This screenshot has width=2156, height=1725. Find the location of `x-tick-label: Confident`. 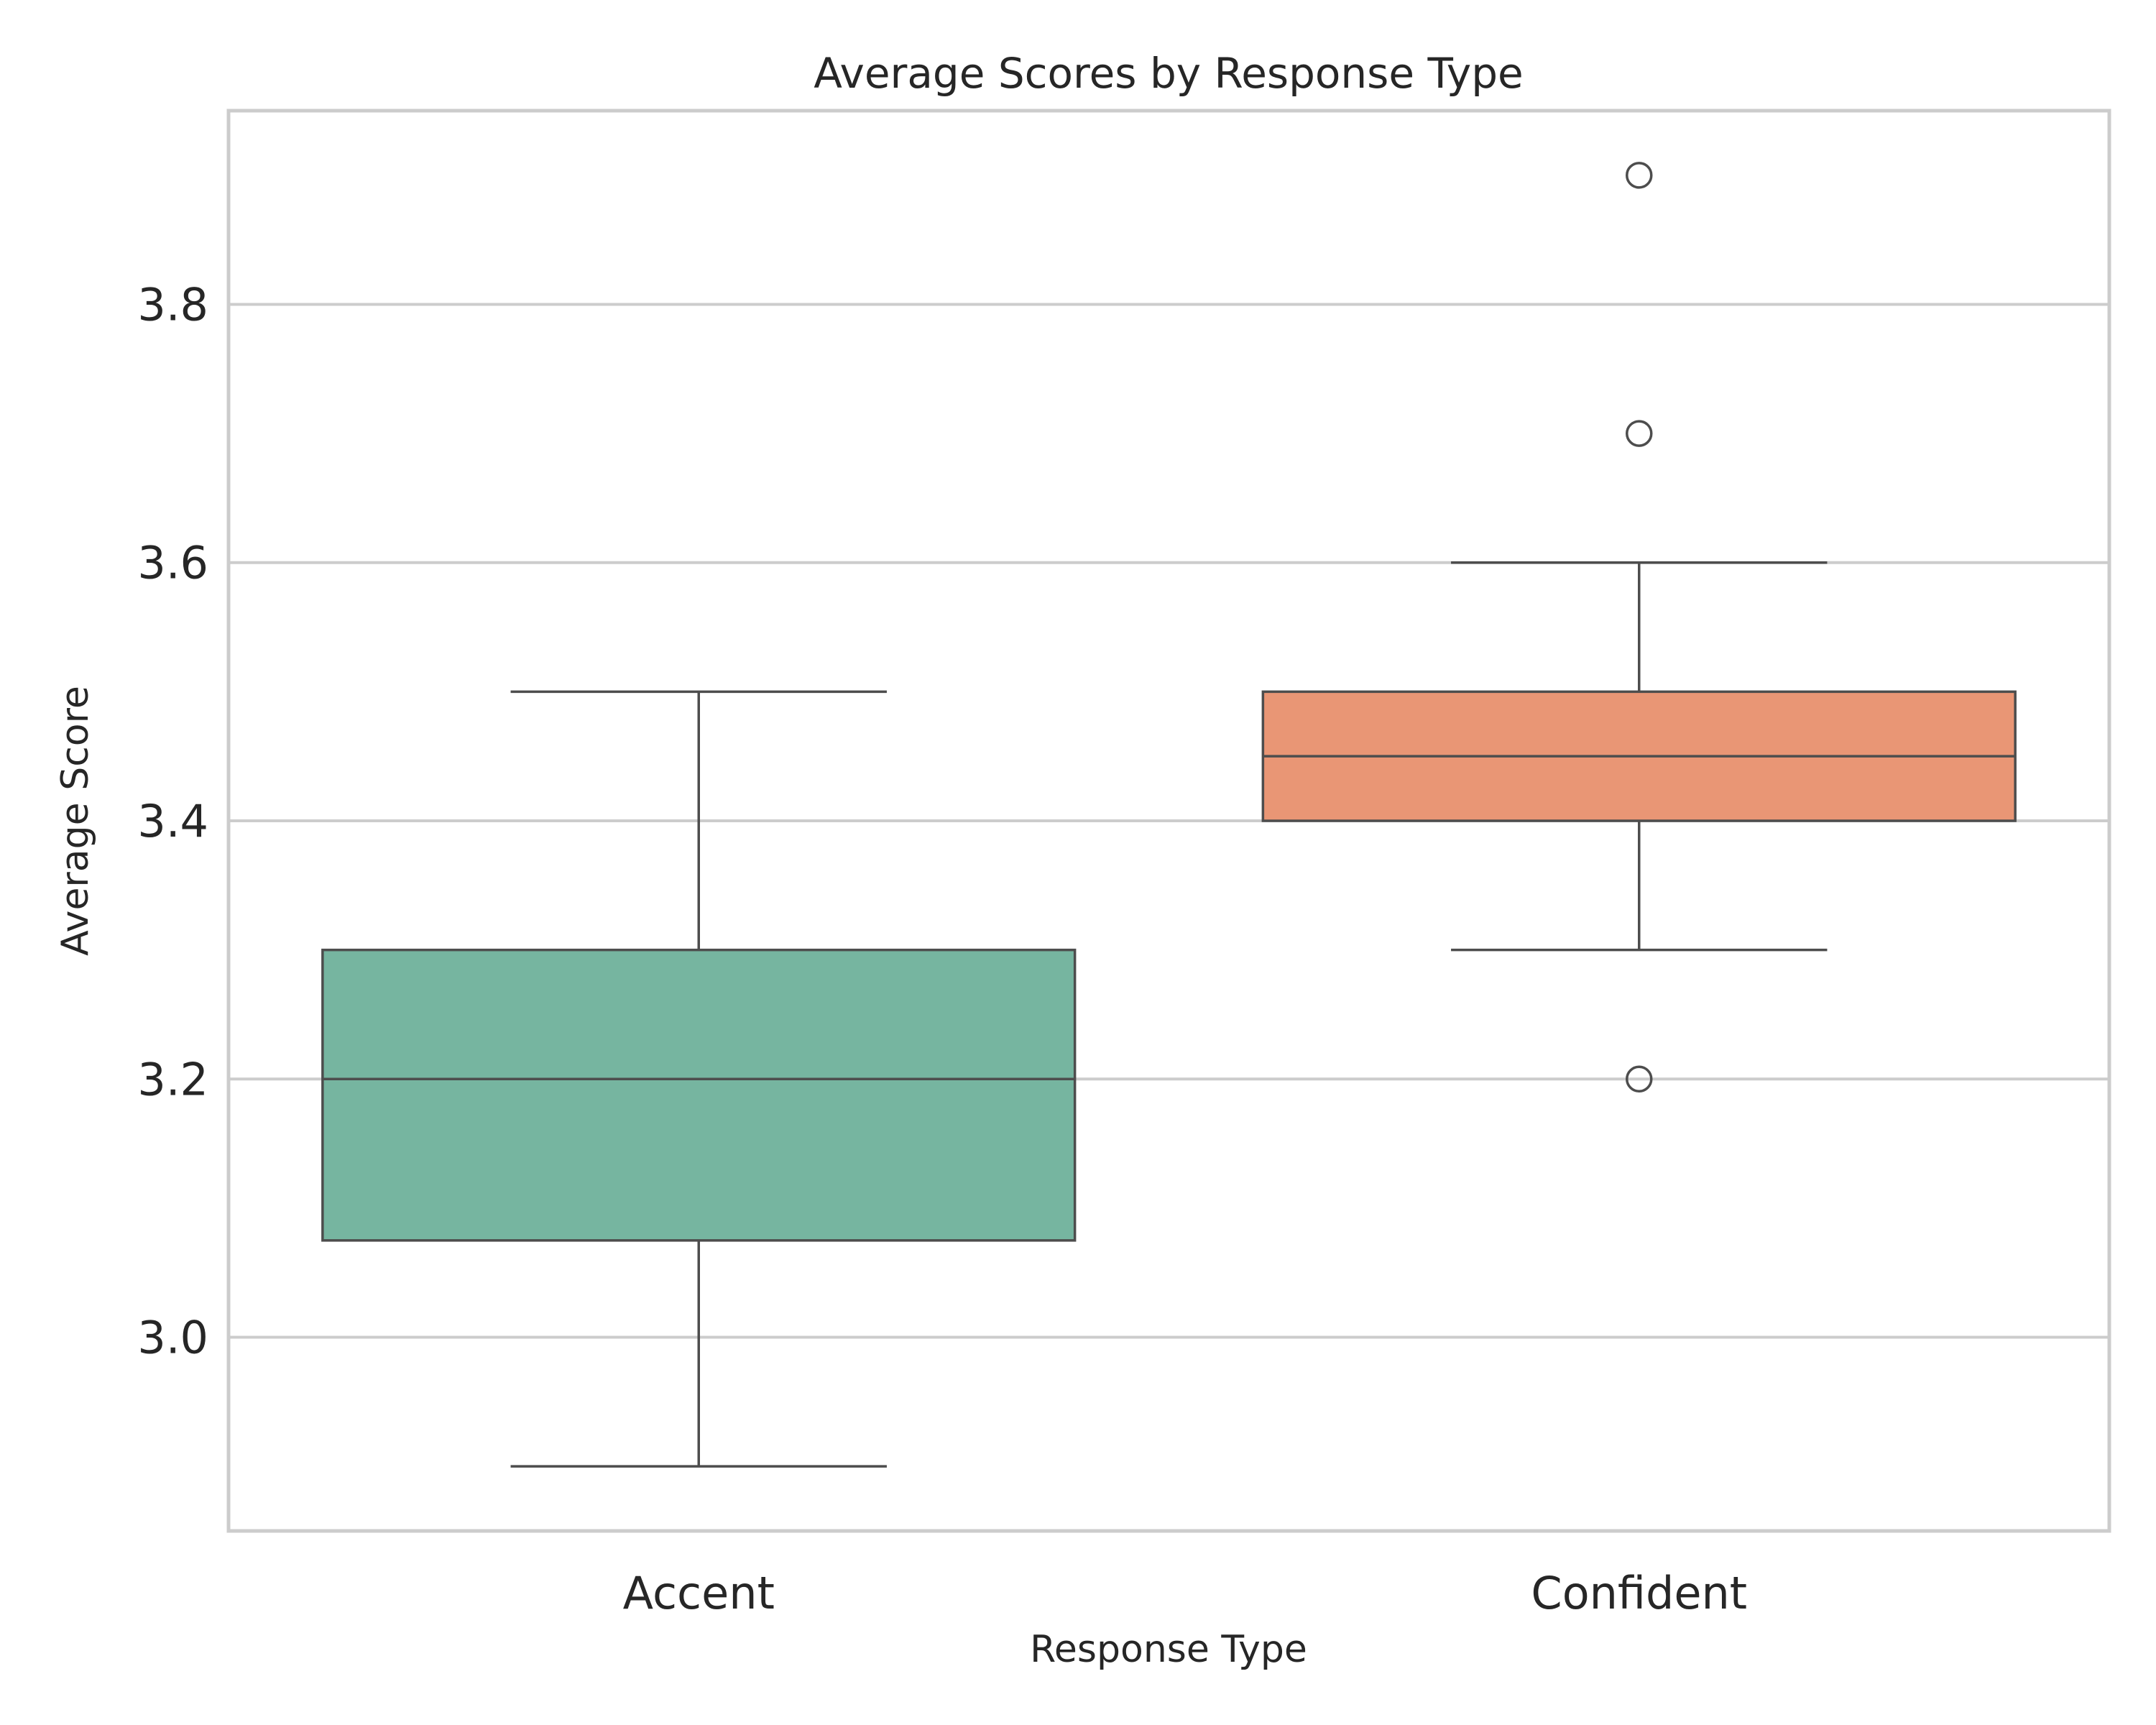

x-tick-label: Confident is located at coordinates (1639, 1593).